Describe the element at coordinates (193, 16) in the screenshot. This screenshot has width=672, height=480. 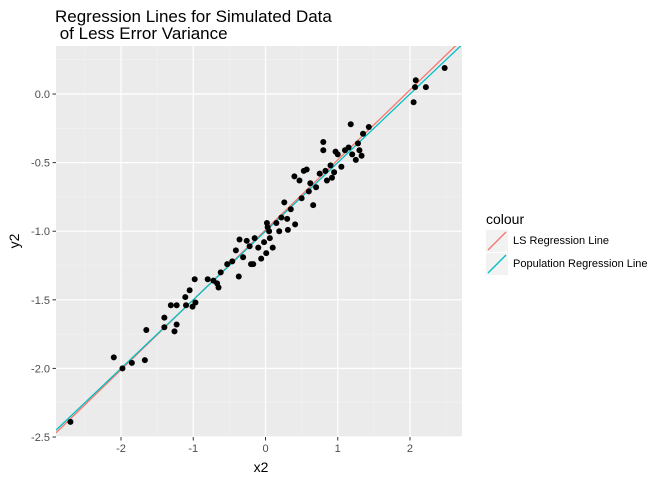
I see `chart-title-line-1: Regression Lines for Simulated Data` at that location.